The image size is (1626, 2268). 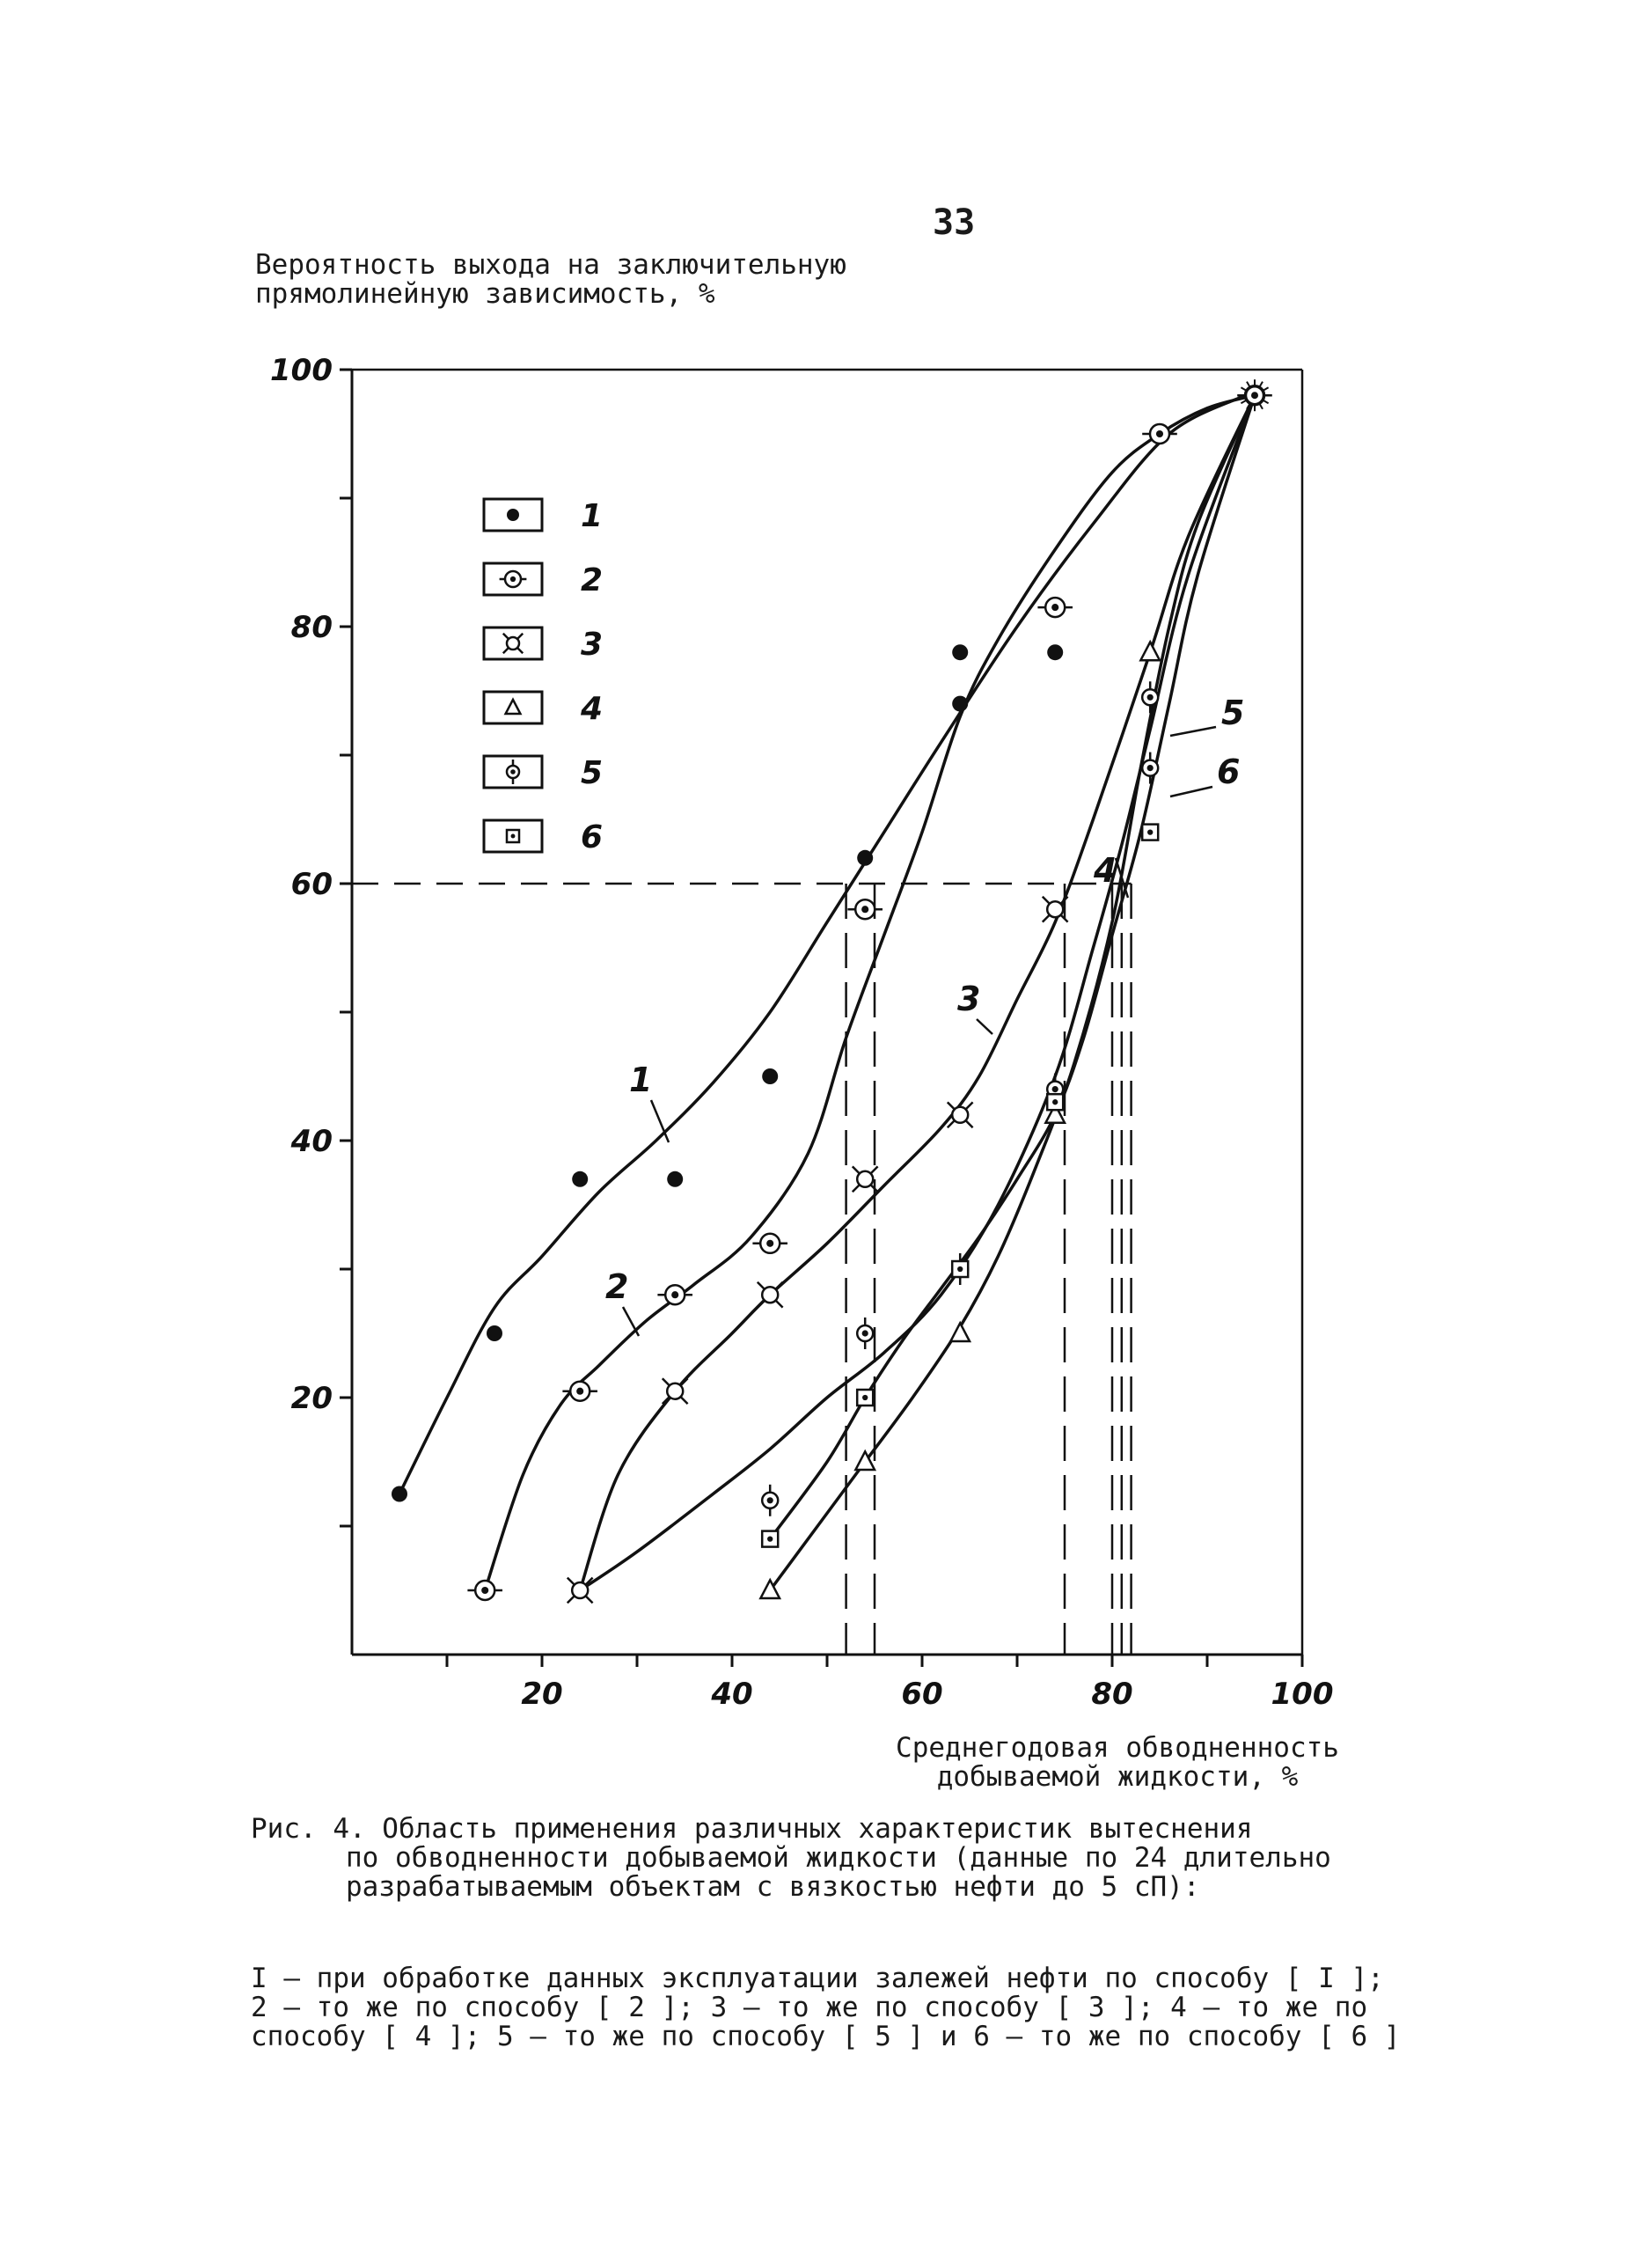 I want to click on curve-label-6: 6, so click(x=1228, y=772).